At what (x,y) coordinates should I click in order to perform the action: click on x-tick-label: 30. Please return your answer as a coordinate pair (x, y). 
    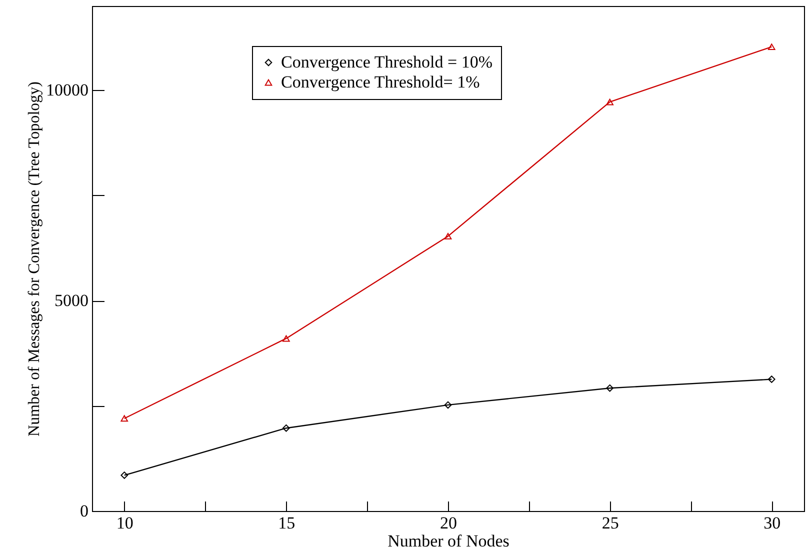
    Looking at the image, I should click on (772, 523).